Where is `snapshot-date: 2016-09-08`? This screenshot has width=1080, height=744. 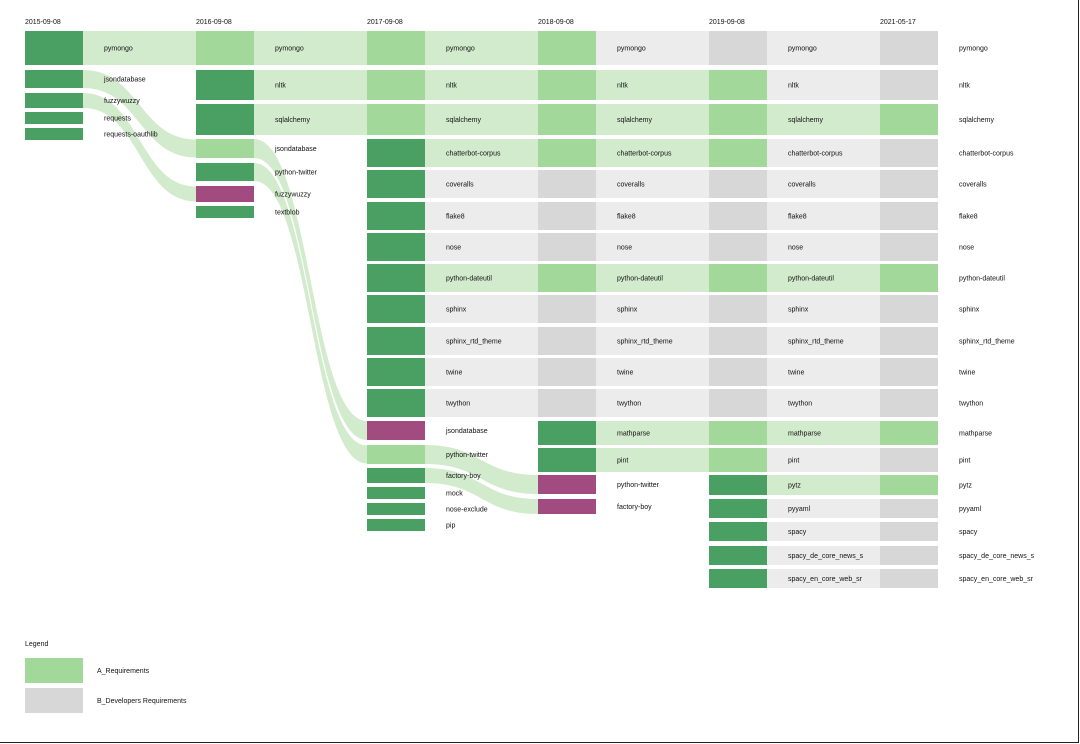 snapshot-date: 2016-09-08 is located at coordinates (214, 22).